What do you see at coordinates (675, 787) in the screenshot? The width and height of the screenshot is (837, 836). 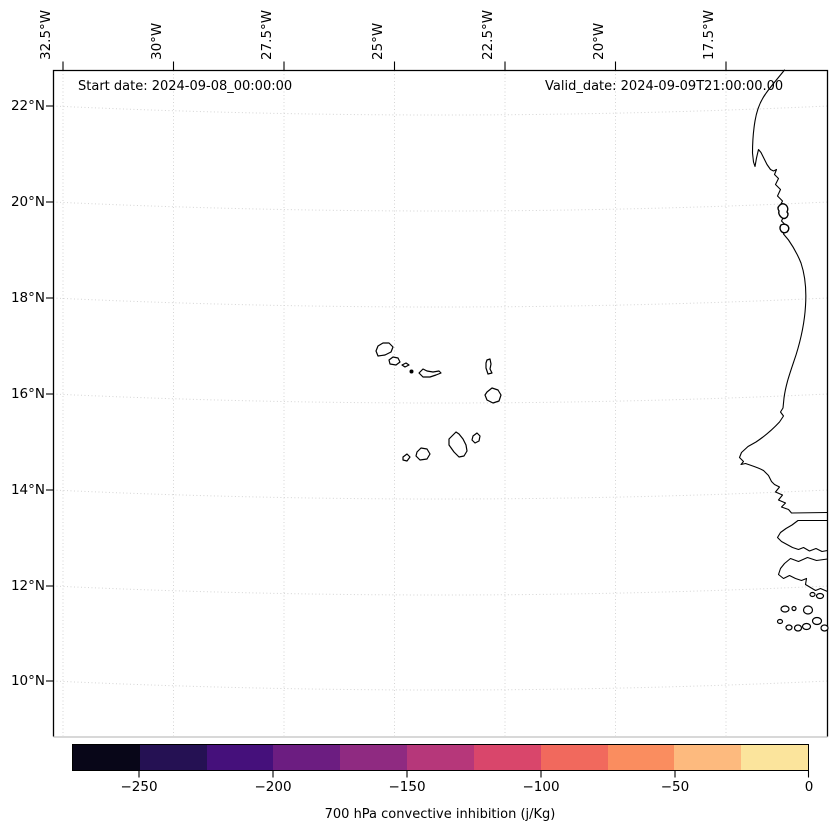 I see `colorbar-tick-label: −50` at bounding box center [675, 787].